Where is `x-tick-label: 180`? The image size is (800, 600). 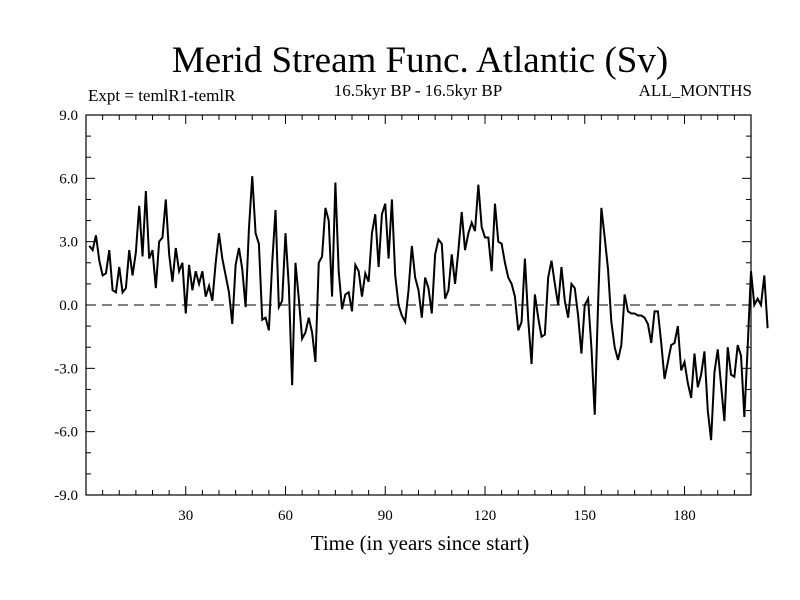 x-tick-label: 180 is located at coordinates (684, 516).